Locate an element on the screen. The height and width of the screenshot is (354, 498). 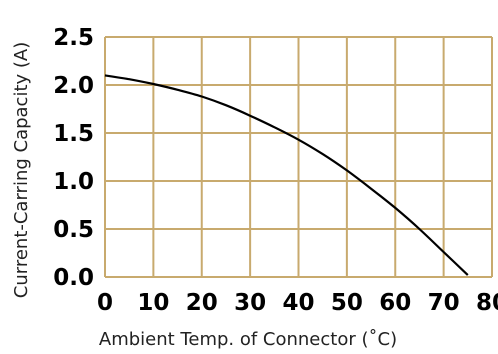
x-tick-label: 40 is located at coordinates (298, 303).